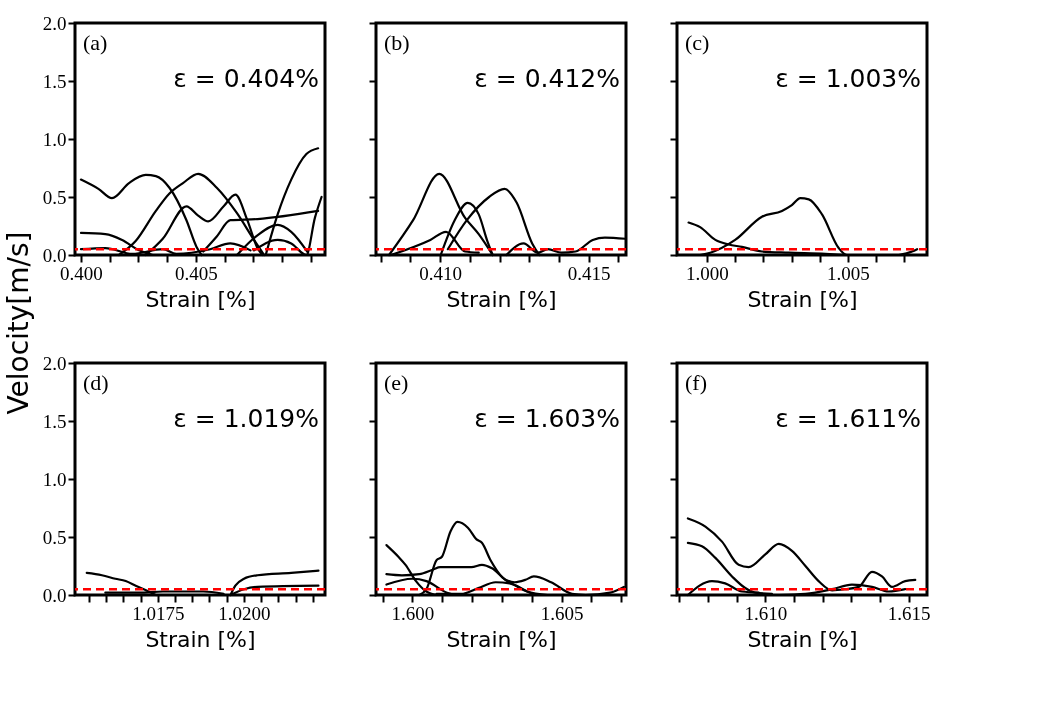 This screenshot has height=702, width=1060. What do you see at coordinates (696, 382) in the screenshot?
I see `annotation: (f)` at bounding box center [696, 382].